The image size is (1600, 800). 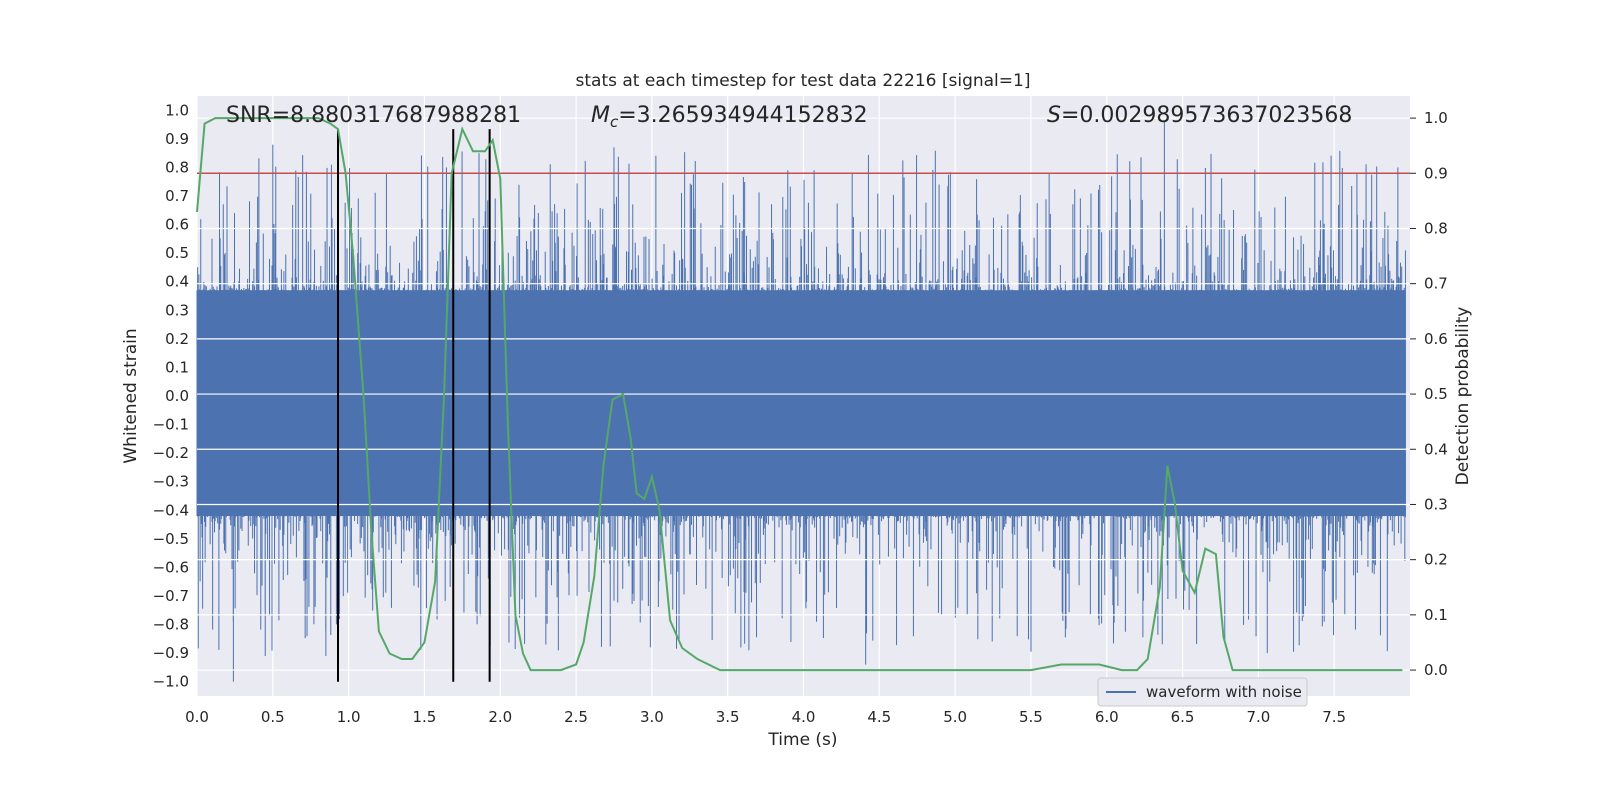 What do you see at coordinates (177, 253) in the screenshot?
I see `y-tick-label: 0.5` at bounding box center [177, 253].